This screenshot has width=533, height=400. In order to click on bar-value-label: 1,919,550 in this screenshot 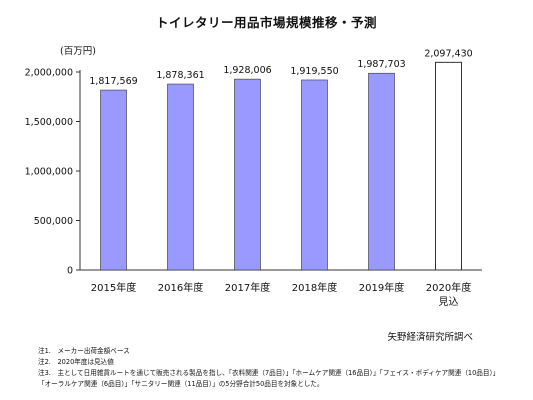, I will do `click(314, 71)`.